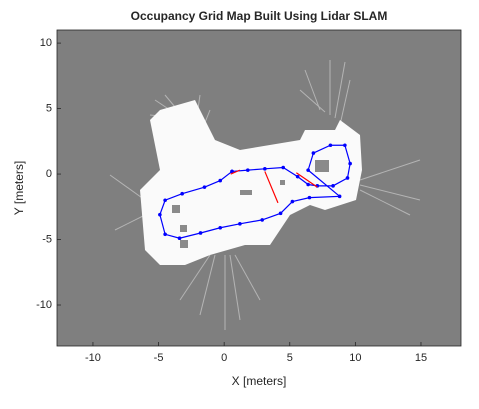  What do you see at coordinates (44, 305) in the screenshot?
I see `y-tick-label: -10` at bounding box center [44, 305].